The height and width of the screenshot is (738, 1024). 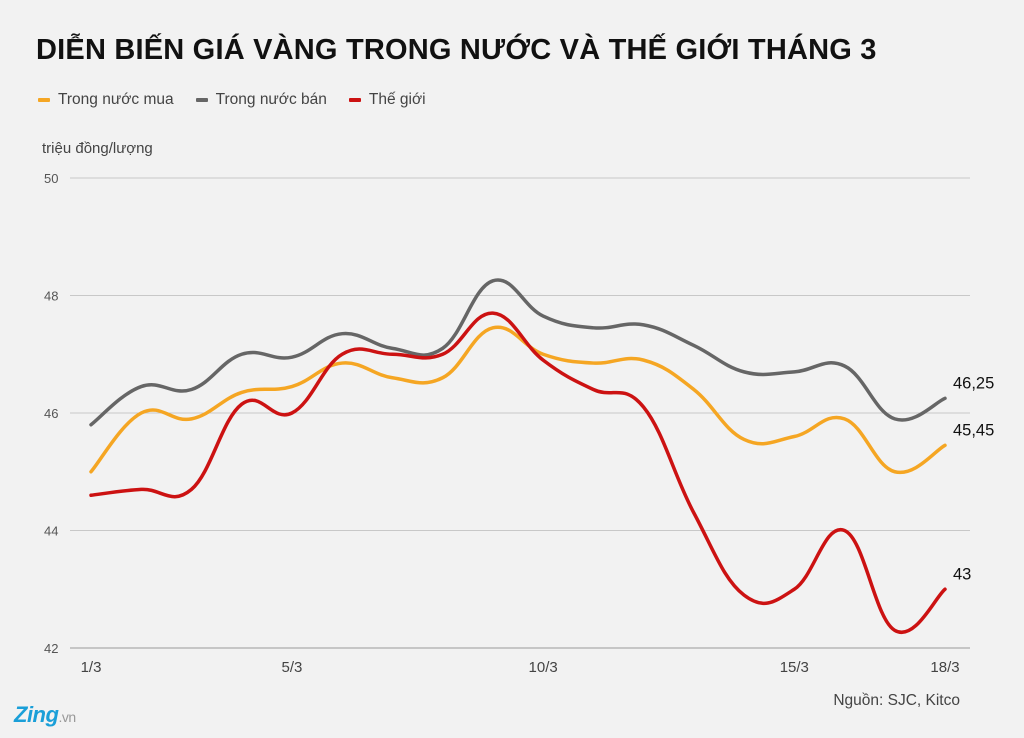 I want to click on y-tick-label: 42, so click(x=51, y=648).